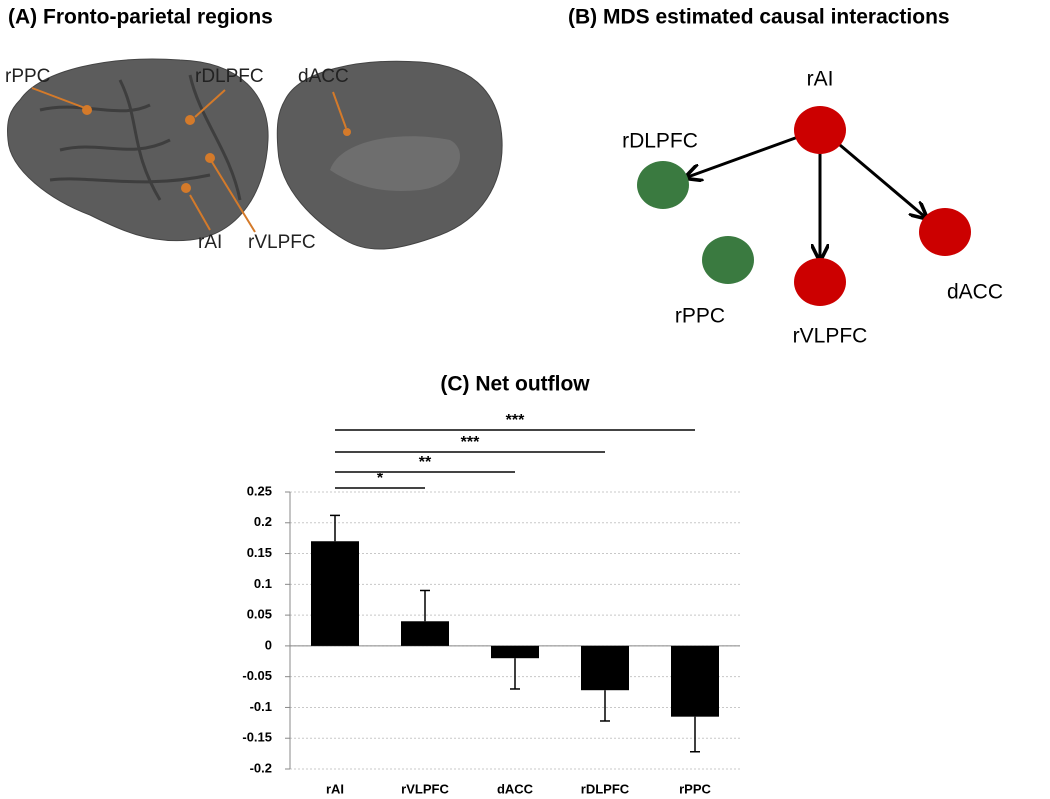  I want to click on node-label: rDLPFC, so click(660, 141).